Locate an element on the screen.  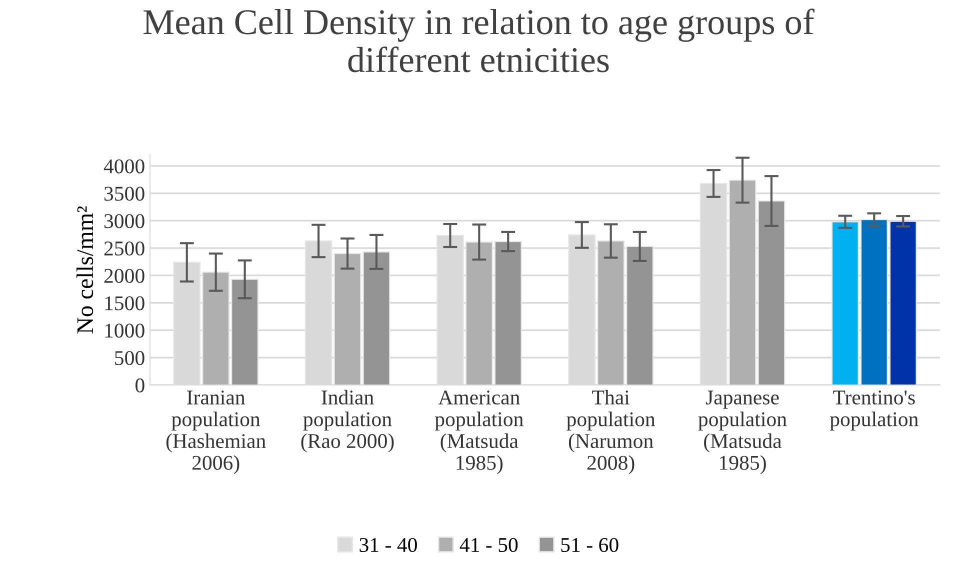
x-tick-label: Iranian population (Hashemian 2006) is located at coordinates (216, 432).